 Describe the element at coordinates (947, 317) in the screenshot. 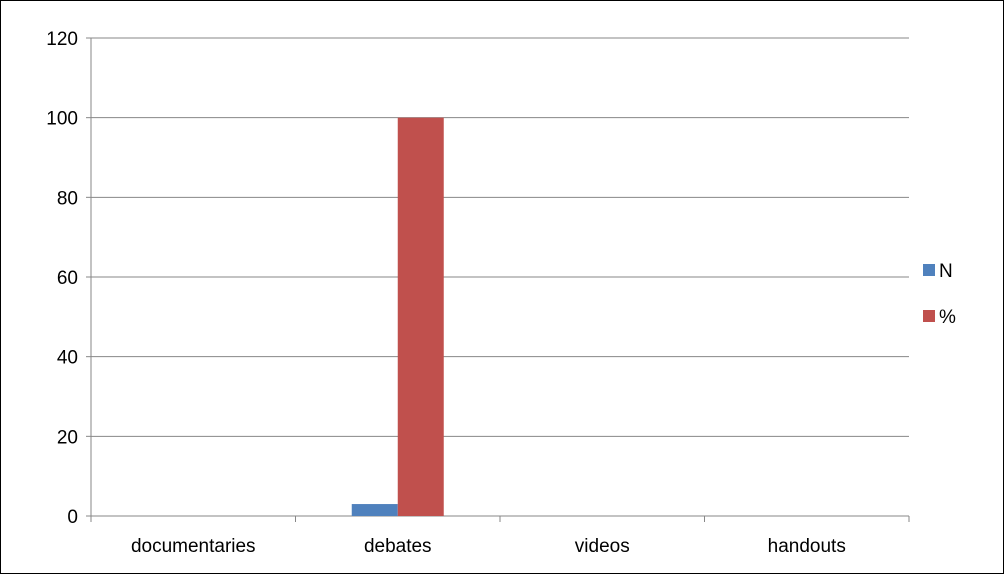

I see `legend-label: %` at that location.